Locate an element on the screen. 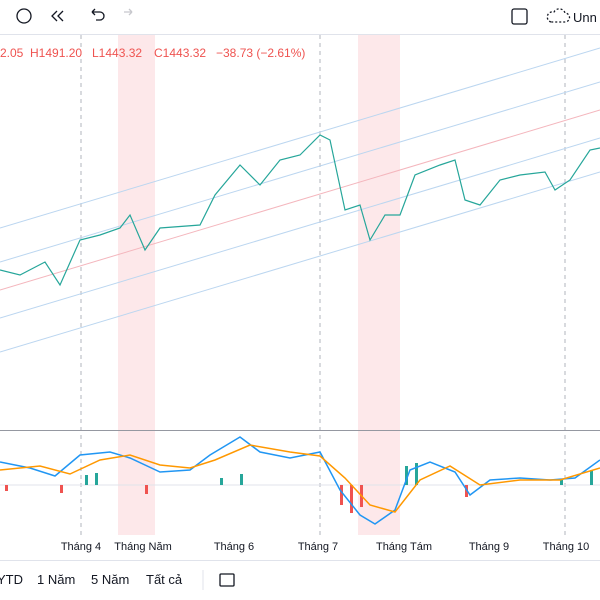 This screenshot has height=600, width=600. ohlc-close: C1443.32 is located at coordinates (180, 53).